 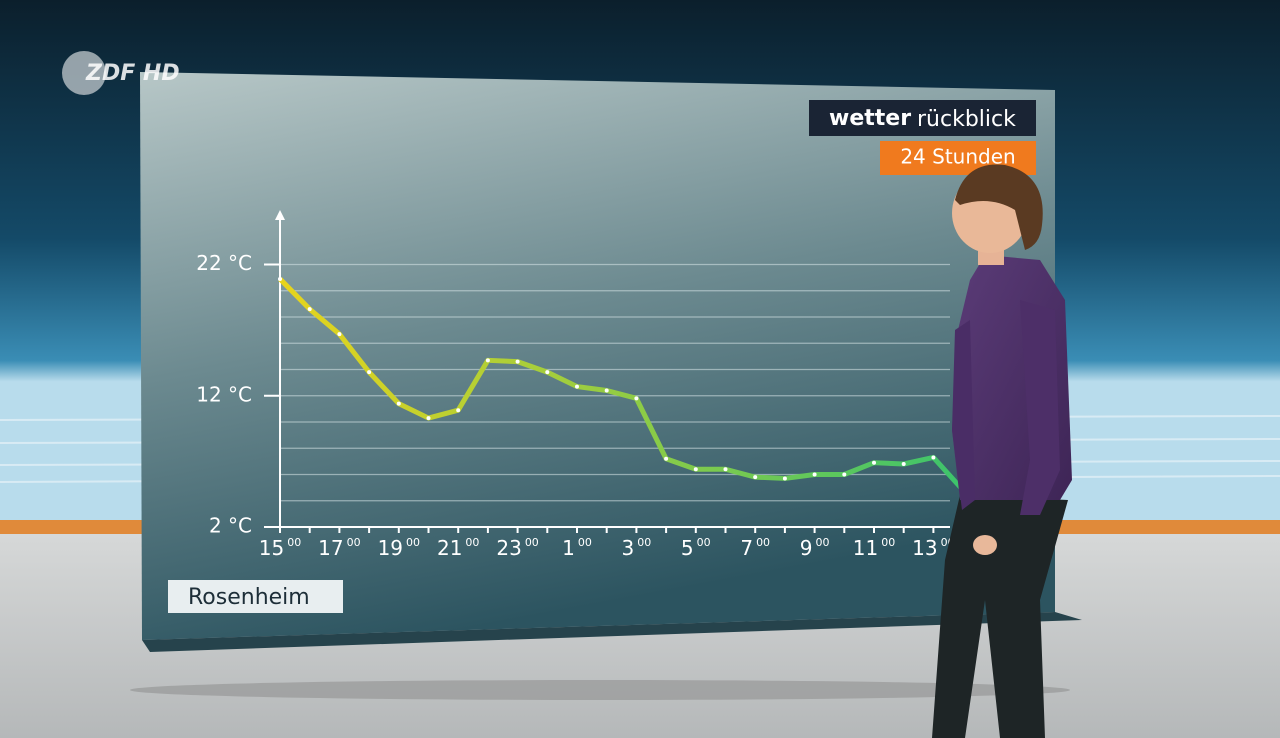 What do you see at coordinates (865, 548) in the screenshot?
I see `x-tick-hour: 11` at bounding box center [865, 548].